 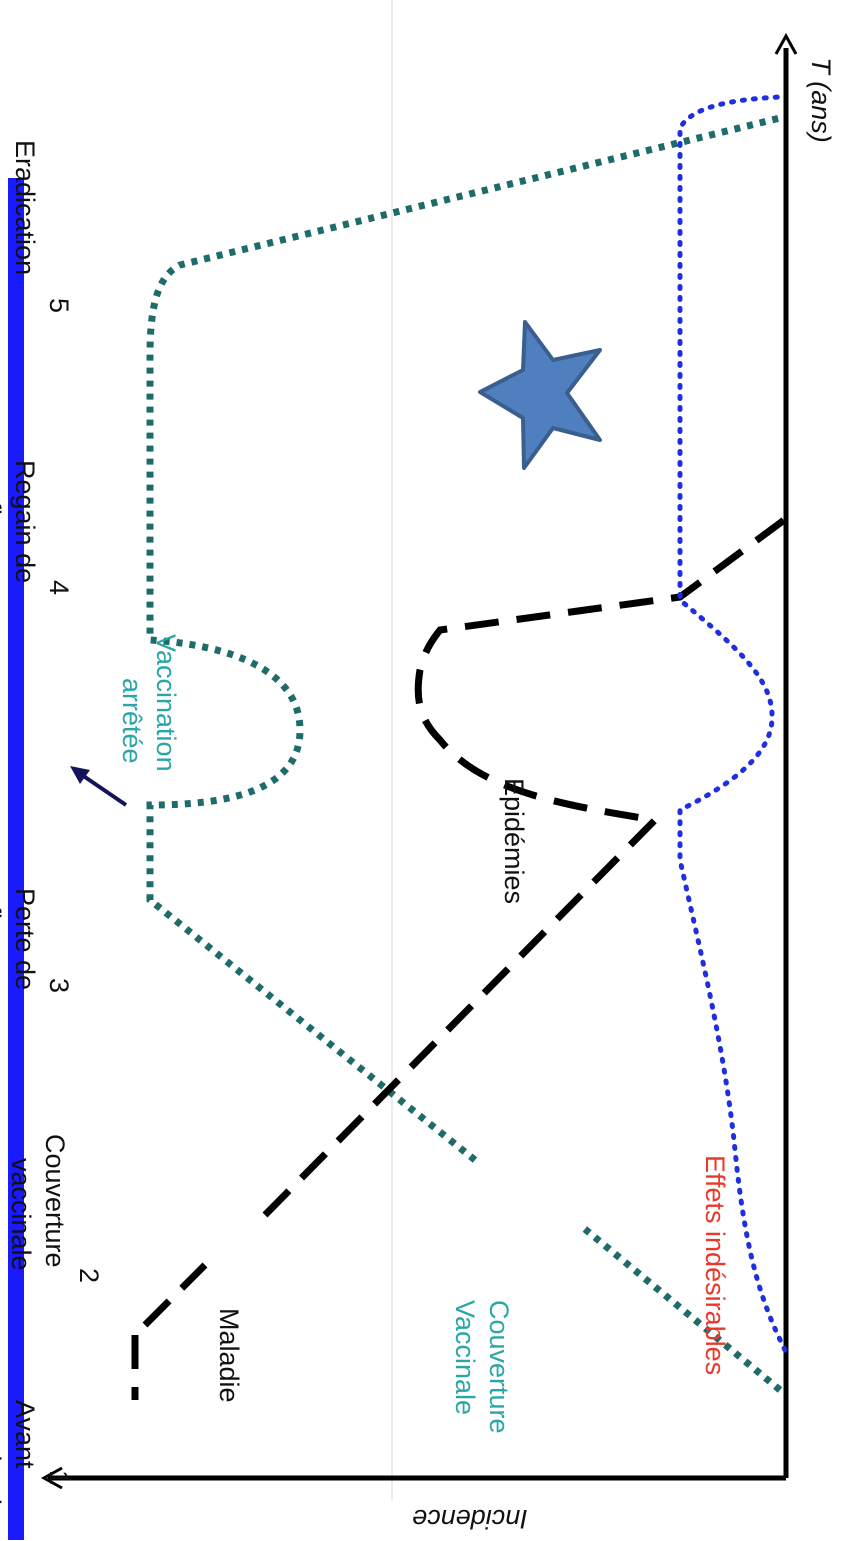 What do you see at coordinates (514, 841) in the screenshot?
I see `epidemies-label: Epidémies` at bounding box center [514, 841].